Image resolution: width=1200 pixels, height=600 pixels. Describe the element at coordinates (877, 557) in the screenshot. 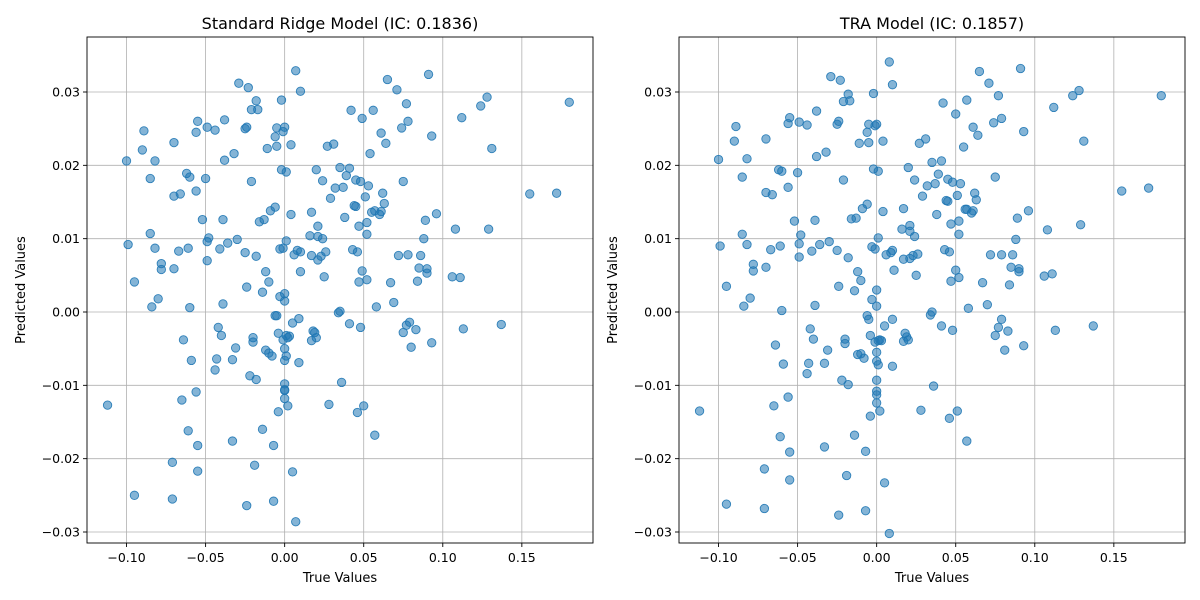

I see `x-tick-label: 0.00` at that location.